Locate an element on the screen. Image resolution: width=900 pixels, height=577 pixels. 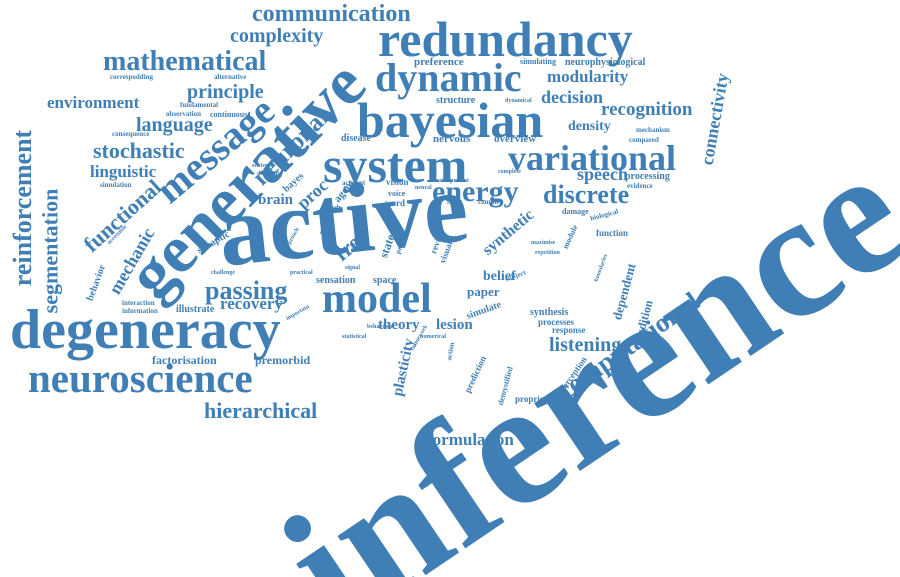
word-reinforcement: reinforcement is located at coordinates (23, 208).